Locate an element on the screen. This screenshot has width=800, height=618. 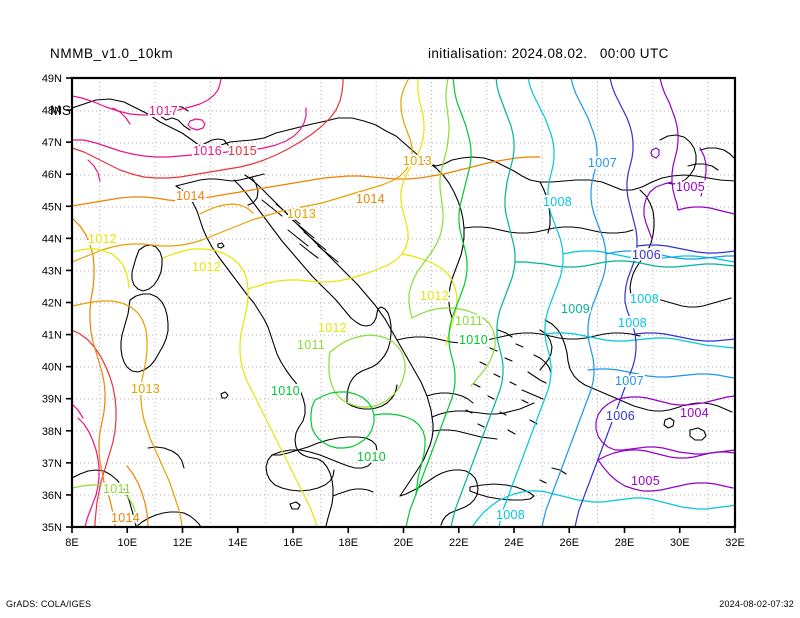
y-tick-label: 37N is located at coordinates (52, 464).